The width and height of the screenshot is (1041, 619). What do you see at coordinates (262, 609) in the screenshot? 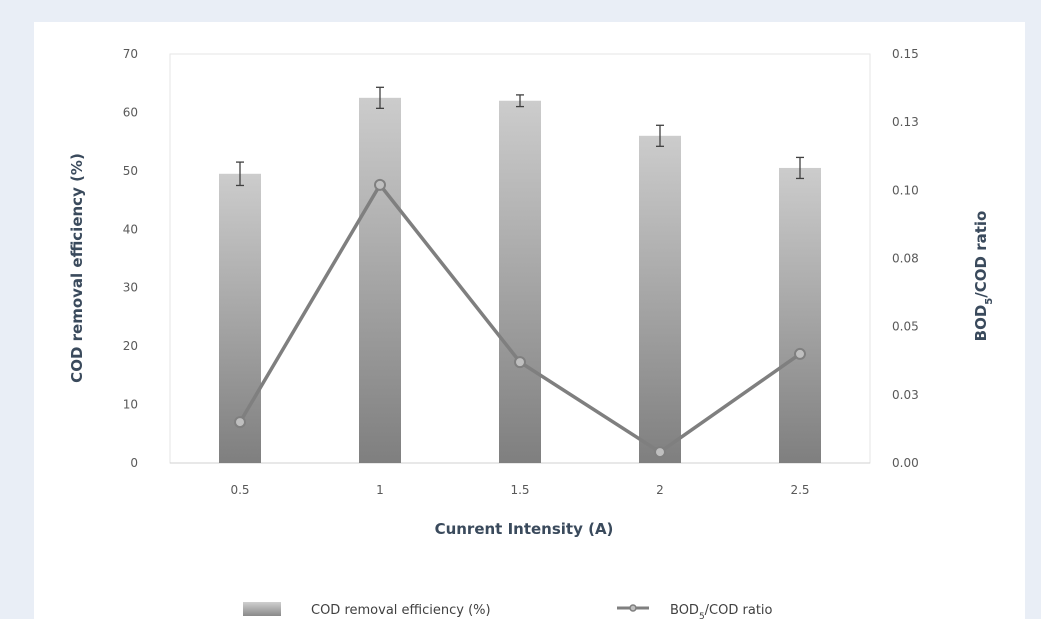
I see `legend-bar-swatch` at bounding box center [262, 609].